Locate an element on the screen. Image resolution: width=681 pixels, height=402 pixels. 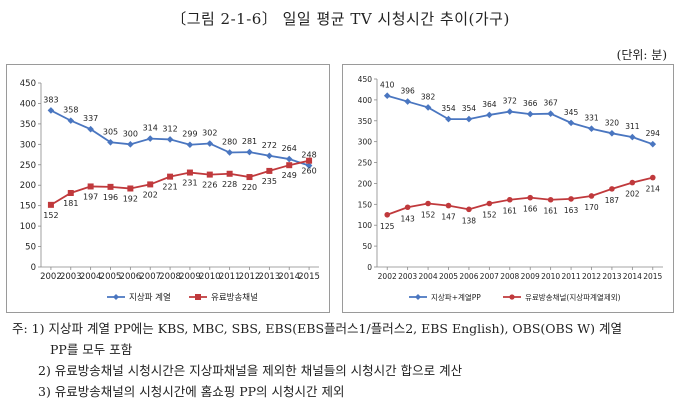
data-label: 337 is located at coordinates (90, 118).